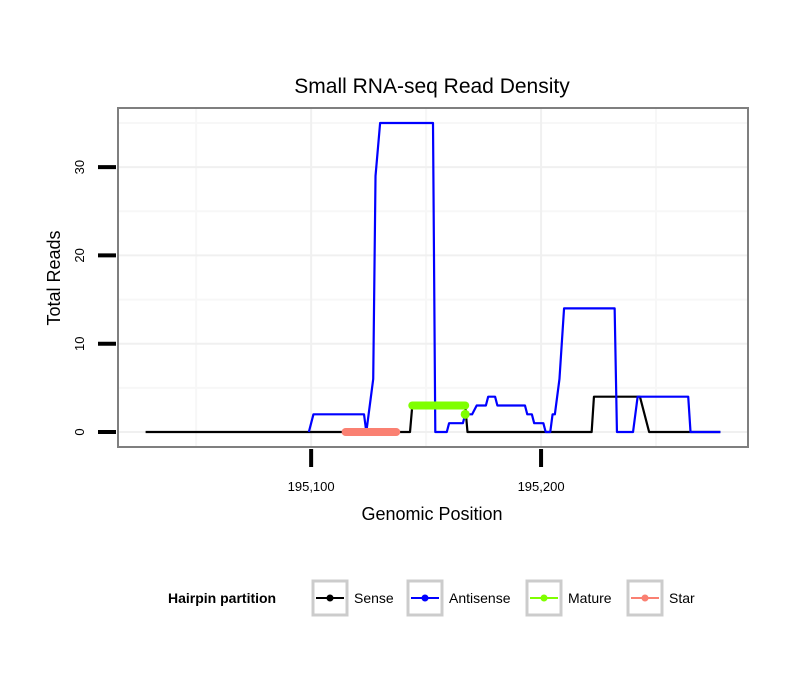  I want to click on x-tick-label: 195,200, so click(541, 486).